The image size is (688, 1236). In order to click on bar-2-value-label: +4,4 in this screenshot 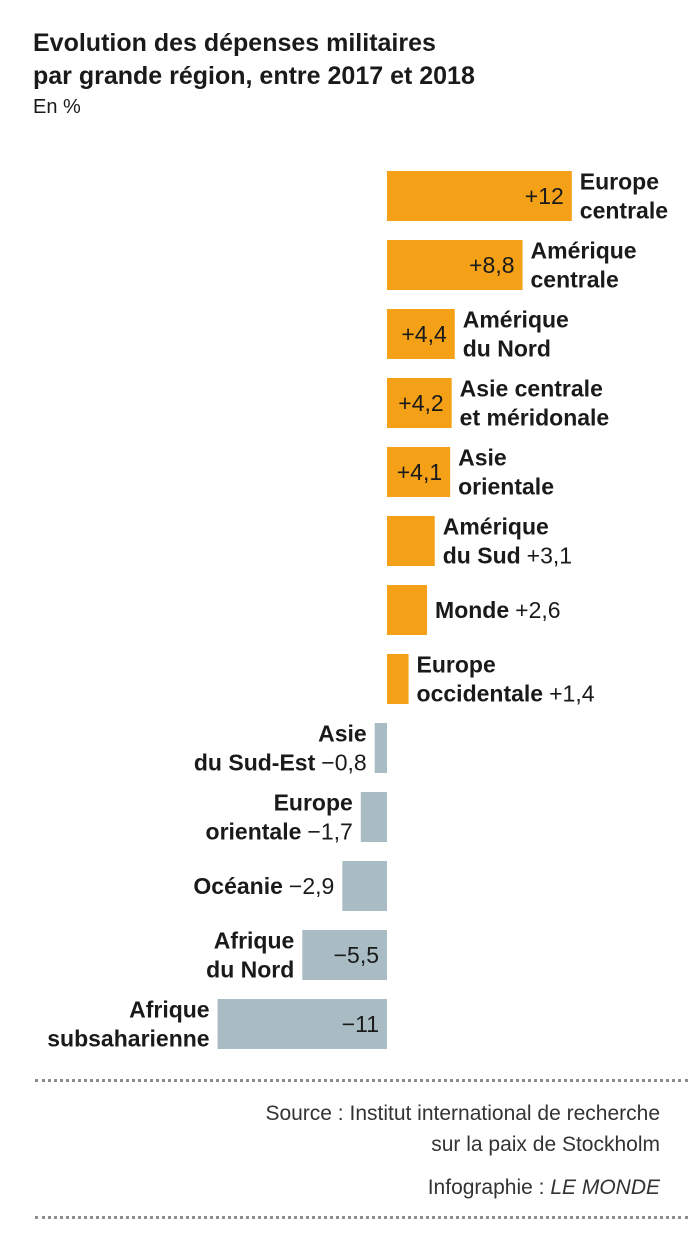, I will do `click(424, 334)`.